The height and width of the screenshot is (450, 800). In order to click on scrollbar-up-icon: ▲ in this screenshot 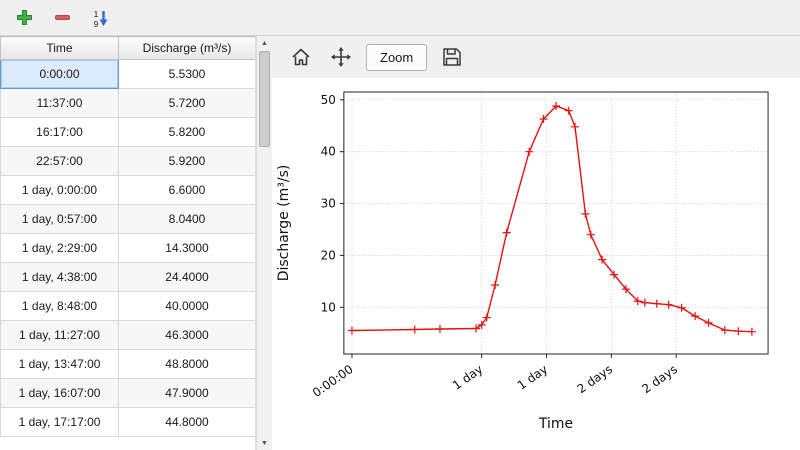, I will do `click(264, 43)`.